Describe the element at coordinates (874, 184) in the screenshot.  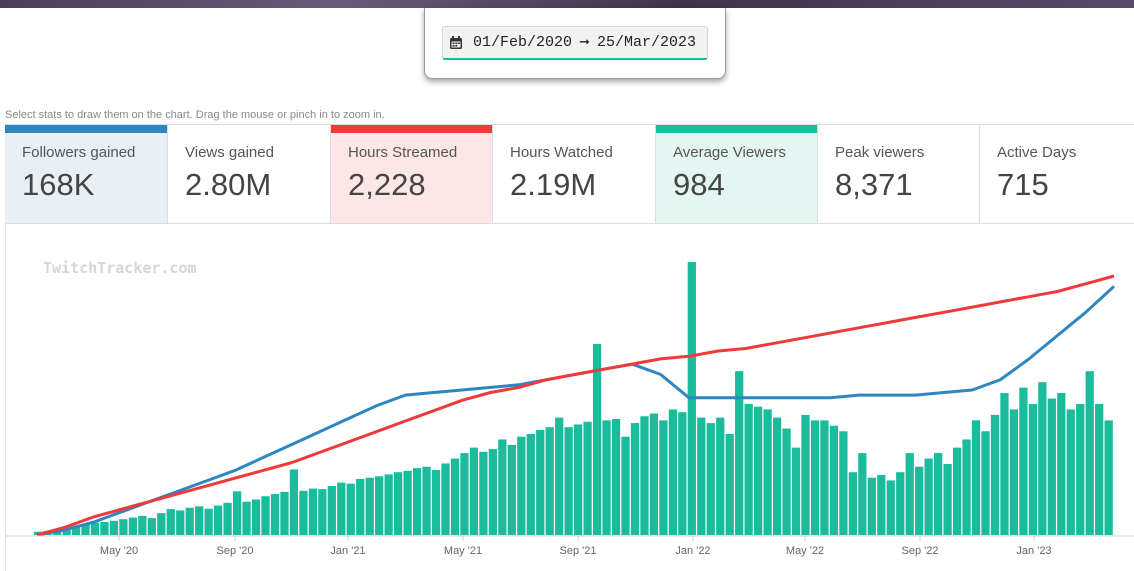
I see `stat-value: 8,371` at that location.